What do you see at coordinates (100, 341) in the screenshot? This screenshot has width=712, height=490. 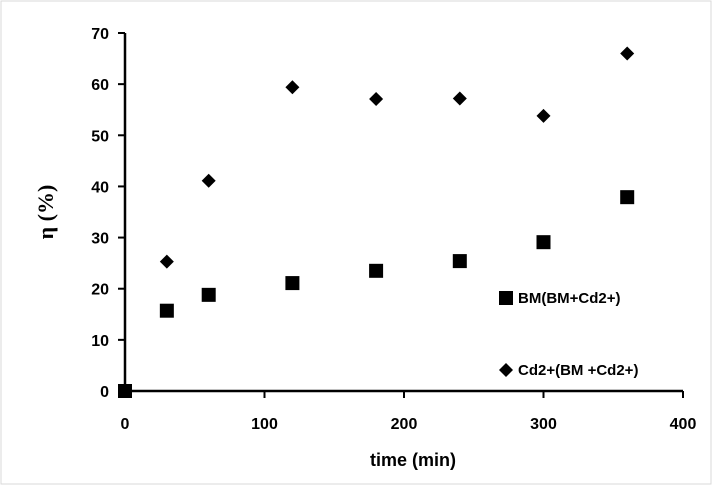 I see `y-tick-label: 10` at bounding box center [100, 341].